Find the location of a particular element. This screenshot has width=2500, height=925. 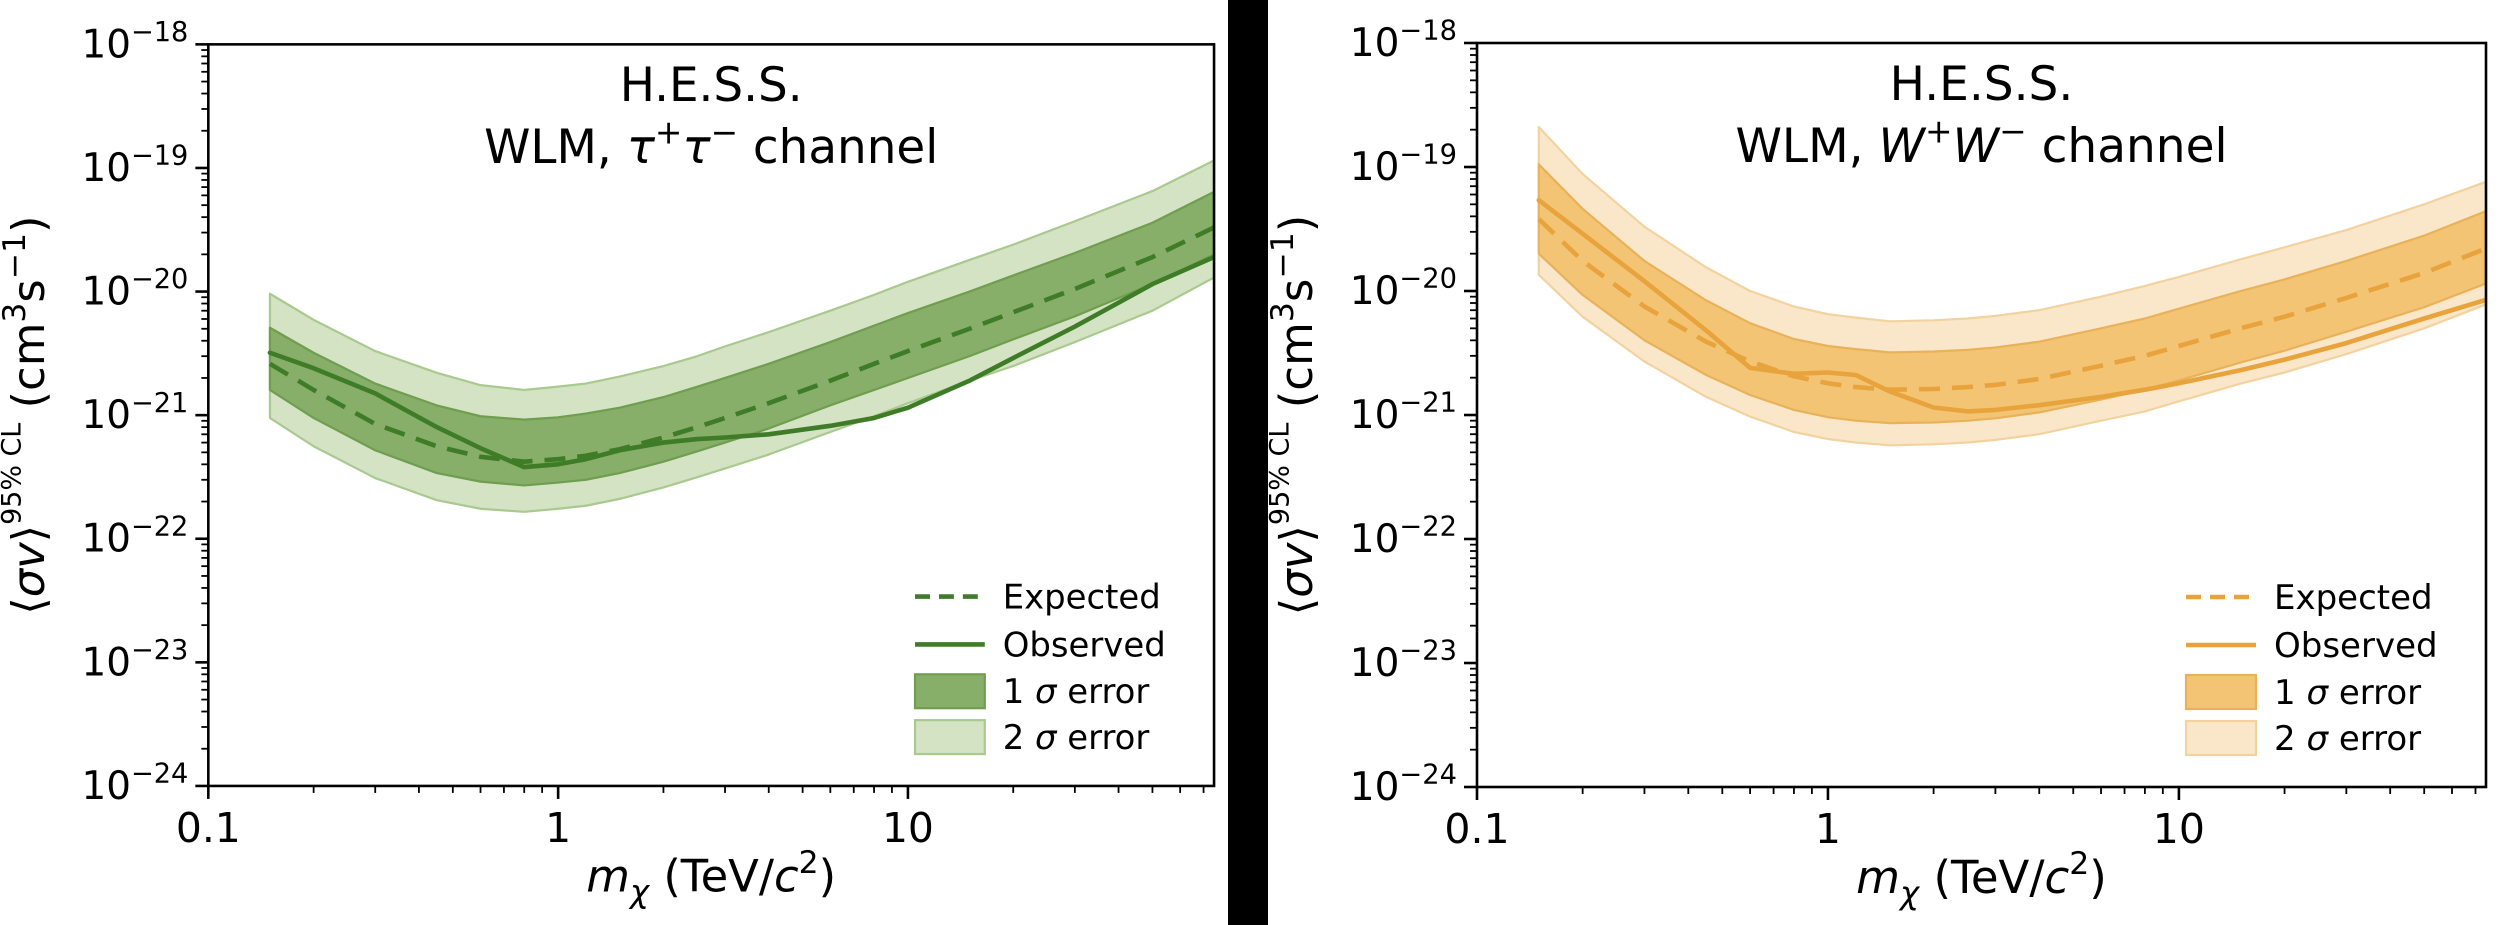

chart-subtitle: WLM, τ+τ− channel is located at coordinates (711, 144).